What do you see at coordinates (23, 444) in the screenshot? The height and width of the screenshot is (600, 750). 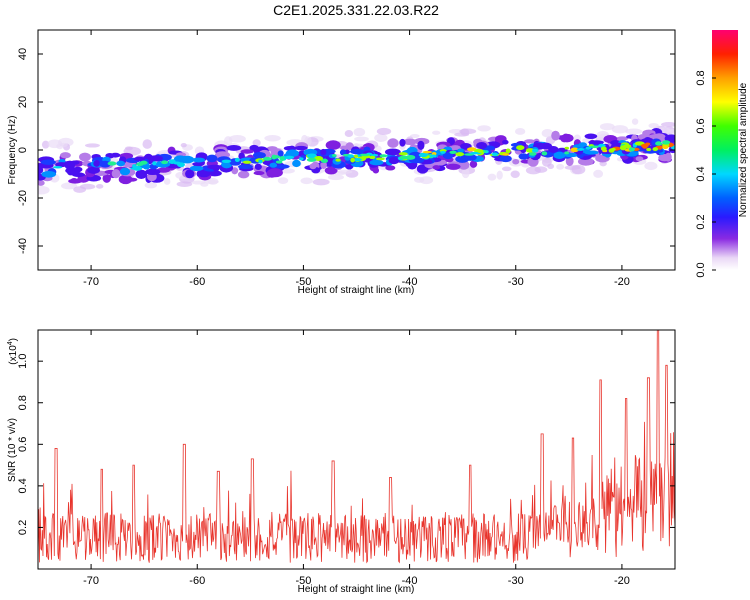 I see `snr-ytick-label: 0.6` at bounding box center [23, 444].